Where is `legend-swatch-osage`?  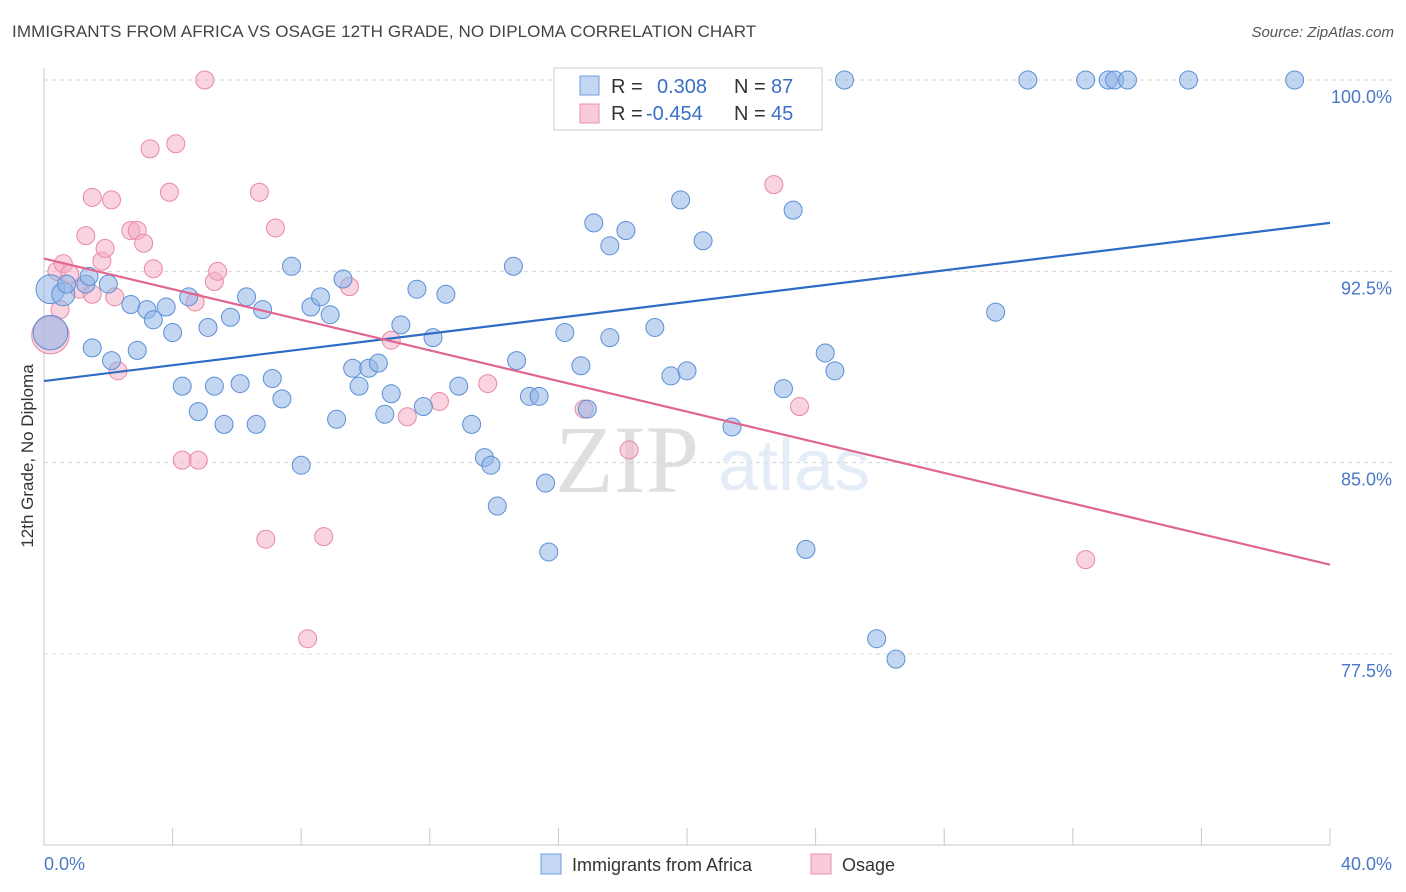
legend-swatch-osage is located at coordinates (821, 864).